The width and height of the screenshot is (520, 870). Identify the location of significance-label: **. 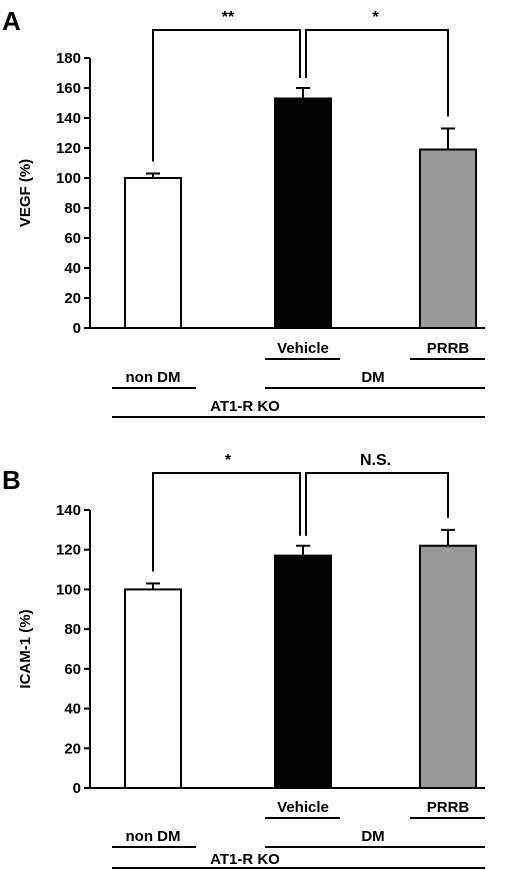
(228, 17).